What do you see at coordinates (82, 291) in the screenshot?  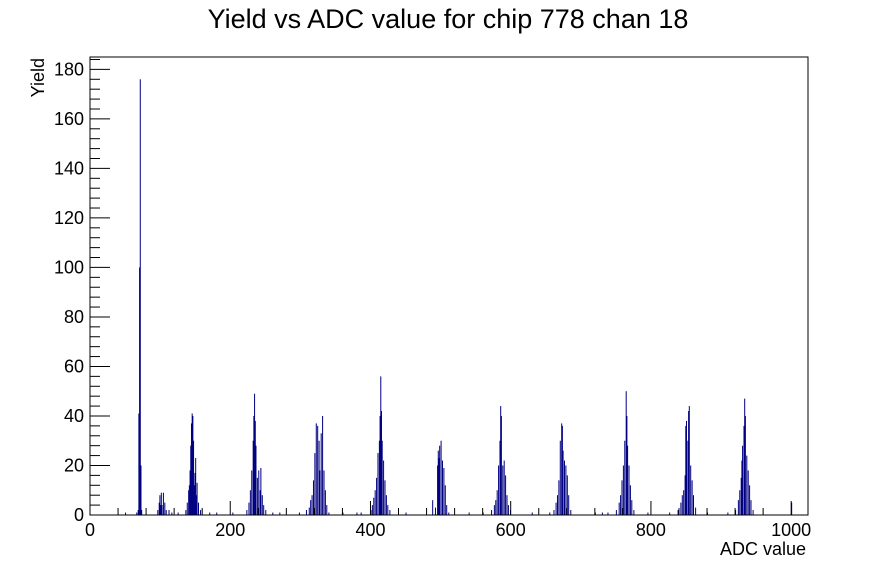 I see `y-axis: 0 20 40 60 80 100 120 140 160 180` at bounding box center [82, 291].